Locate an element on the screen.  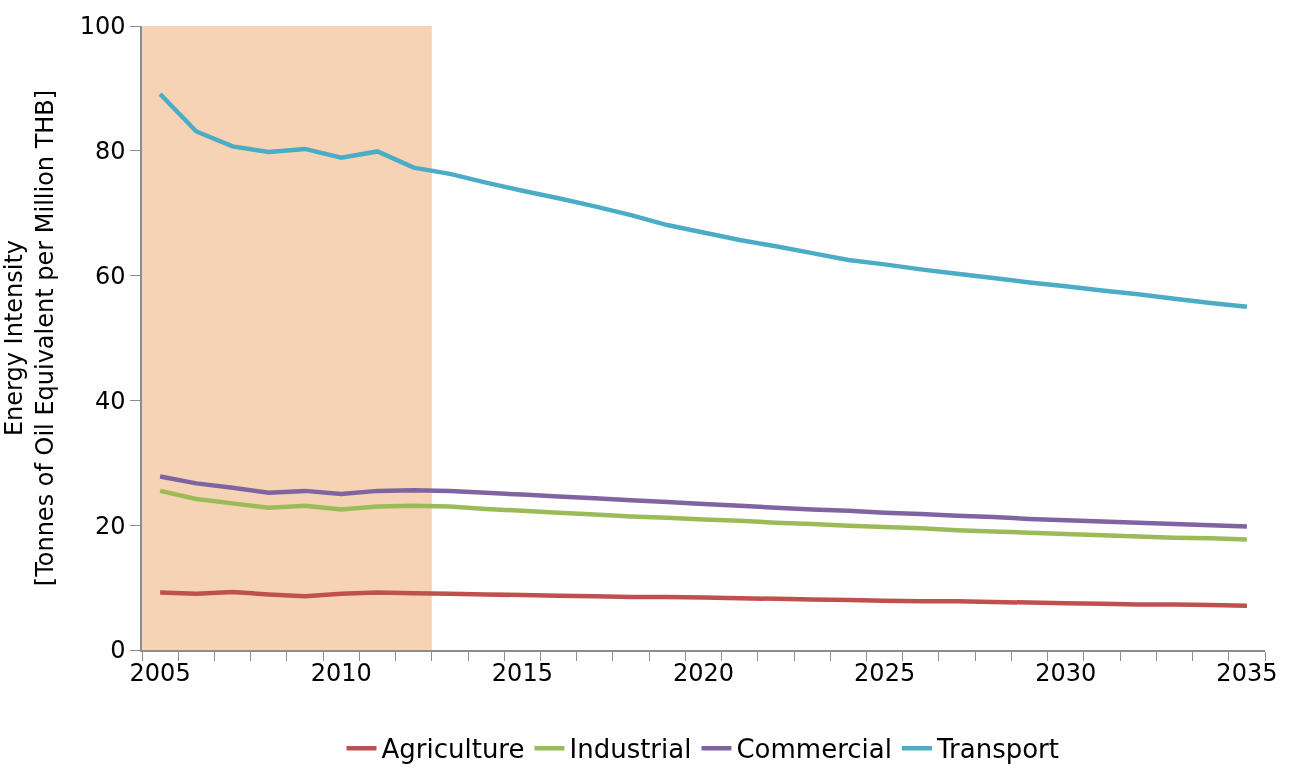
y-tick-label: 20 is located at coordinates (110, 525).